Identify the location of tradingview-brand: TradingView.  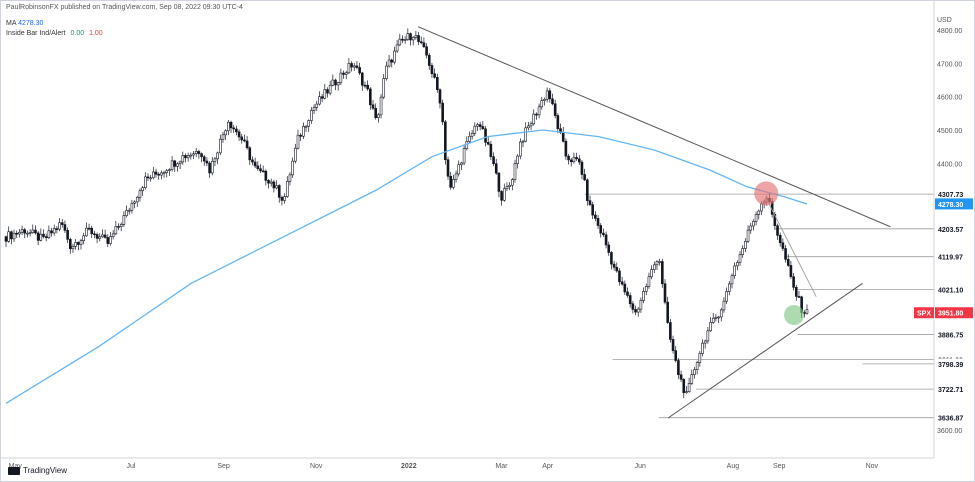
(37, 470).